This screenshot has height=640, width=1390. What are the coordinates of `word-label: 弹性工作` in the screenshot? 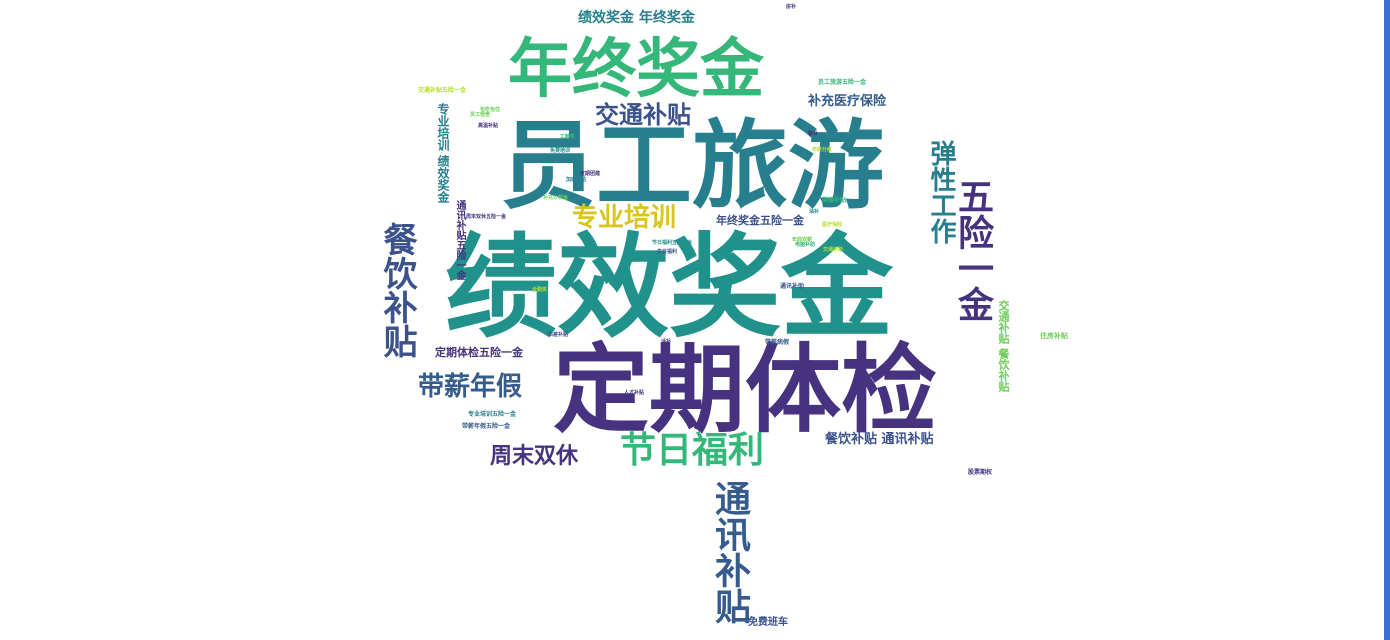 It's located at (941, 192).